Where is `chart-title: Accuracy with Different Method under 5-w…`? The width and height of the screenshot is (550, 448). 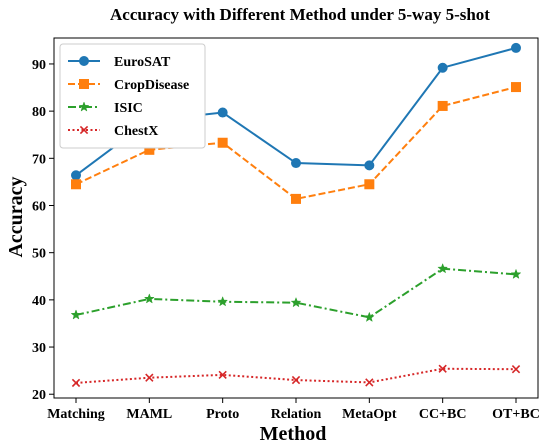
chart-title: Accuracy with Different Method under 5-w… is located at coordinates (300, 14).